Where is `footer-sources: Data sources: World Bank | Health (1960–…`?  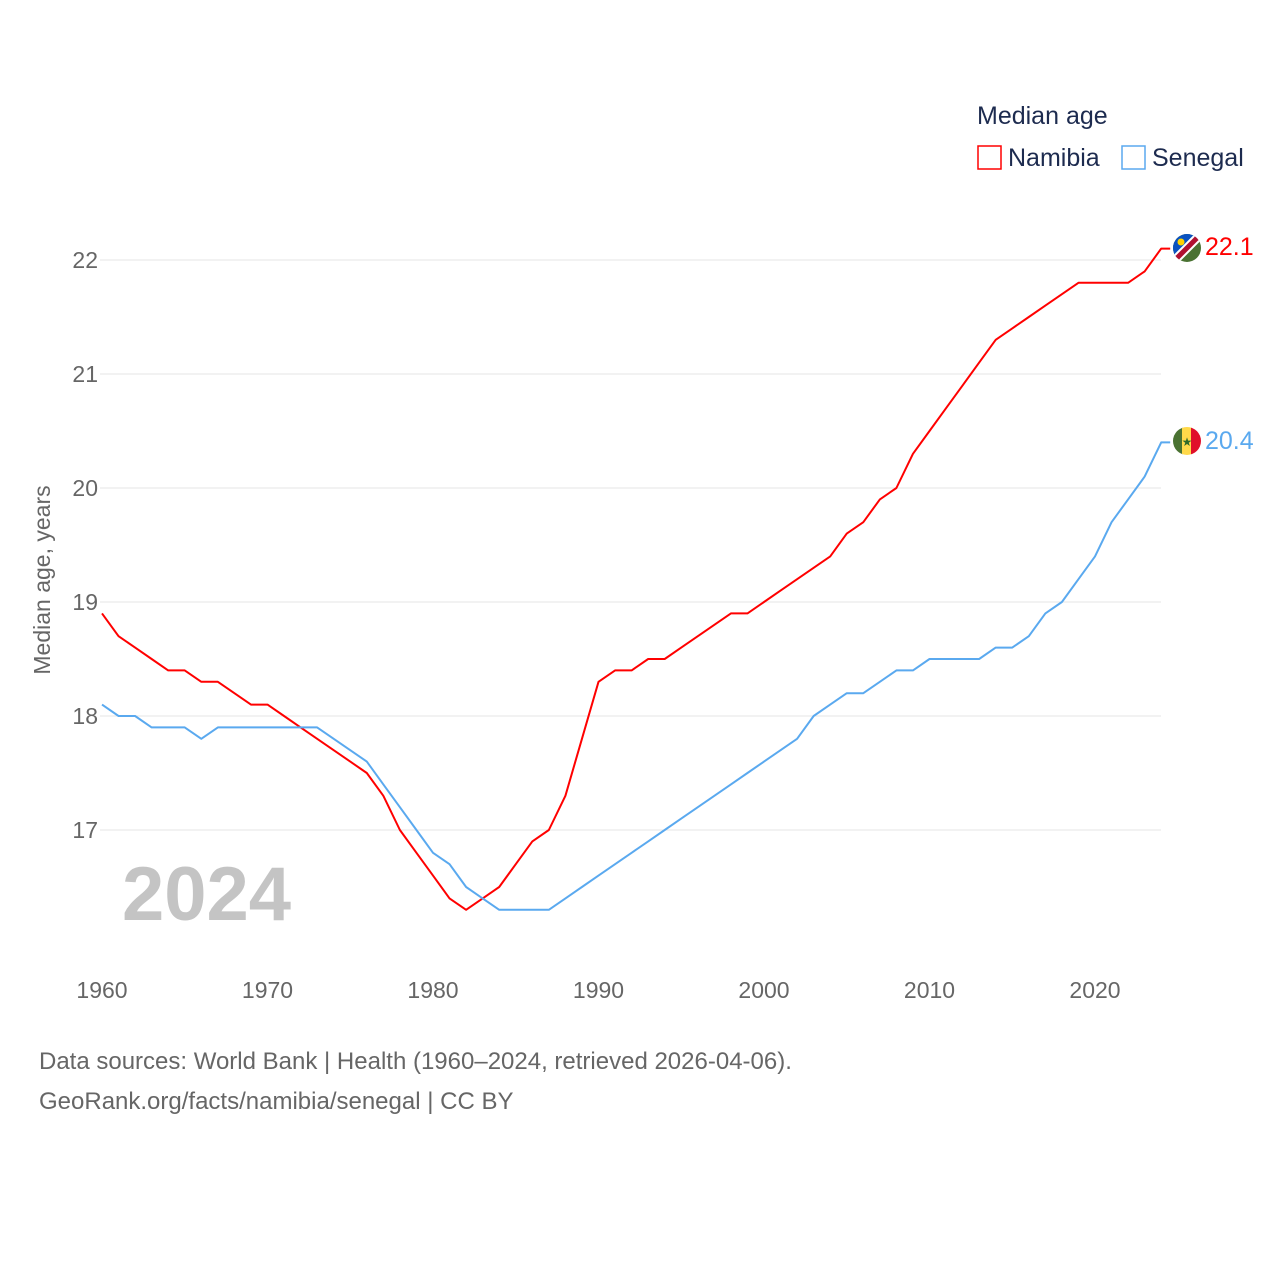 footer-sources: Data sources: World Bank | Health (1960–… is located at coordinates (415, 1061).